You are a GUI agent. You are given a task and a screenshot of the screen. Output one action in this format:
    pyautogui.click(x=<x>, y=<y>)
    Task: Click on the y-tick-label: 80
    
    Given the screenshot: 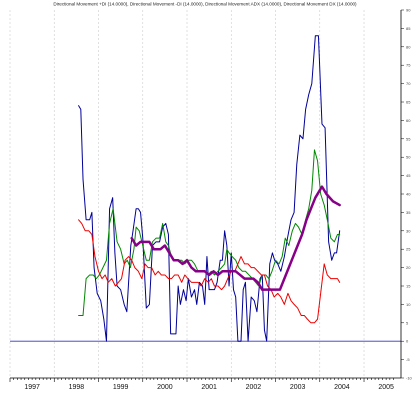 What is the action you would take?
    pyautogui.click(x=408, y=46)
    